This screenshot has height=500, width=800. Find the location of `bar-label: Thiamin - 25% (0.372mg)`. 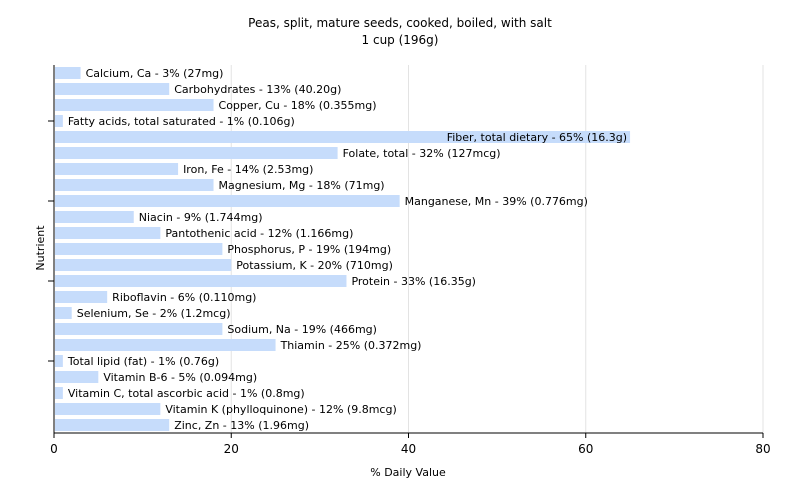

bar-label: Thiamin - 25% (0.372mg) is located at coordinates (351, 345).